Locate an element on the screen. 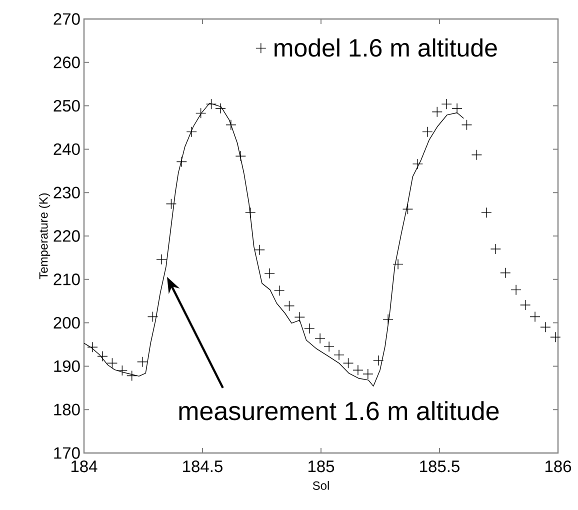 This screenshot has height=510, width=578. y-tick-label: 180 is located at coordinates (67, 410).